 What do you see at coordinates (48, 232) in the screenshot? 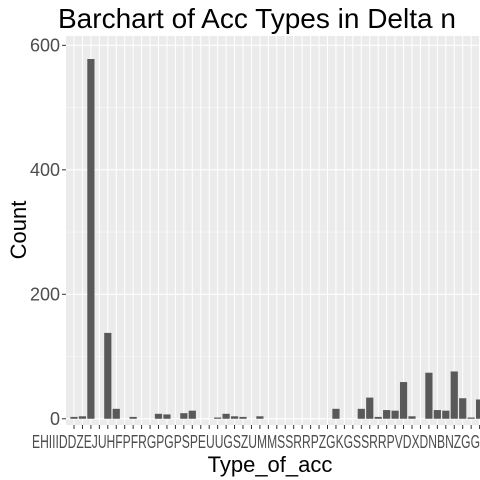
I see `y-axis: 0 200 400 600` at bounding box center [48, 232].